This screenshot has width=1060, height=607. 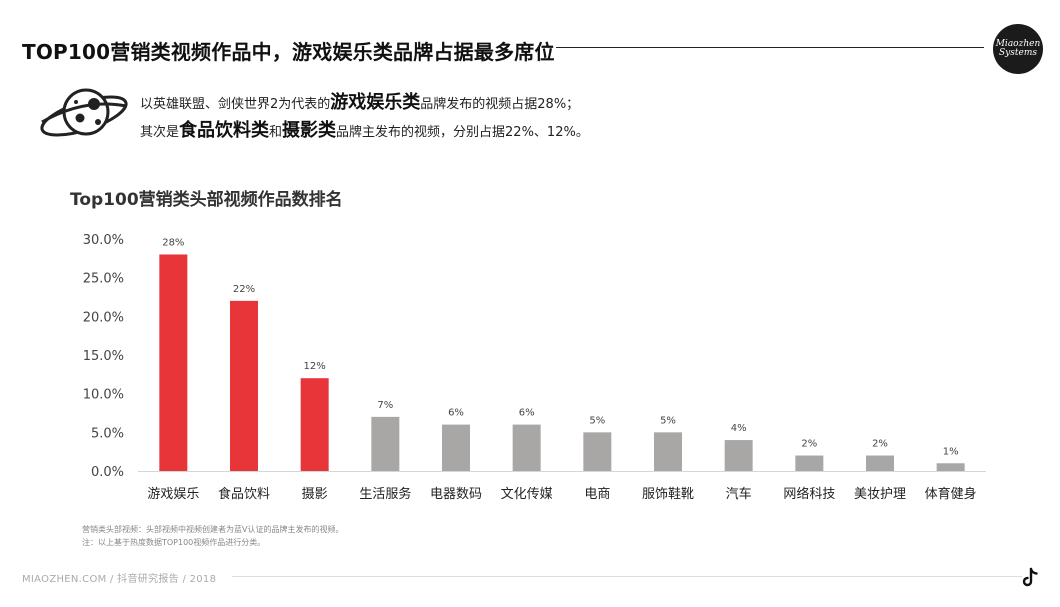 I want to click on page-title: TOP100营销类视频作品中，游戏娱乐类品牌占据最多席位, so click(x=288, y=52).